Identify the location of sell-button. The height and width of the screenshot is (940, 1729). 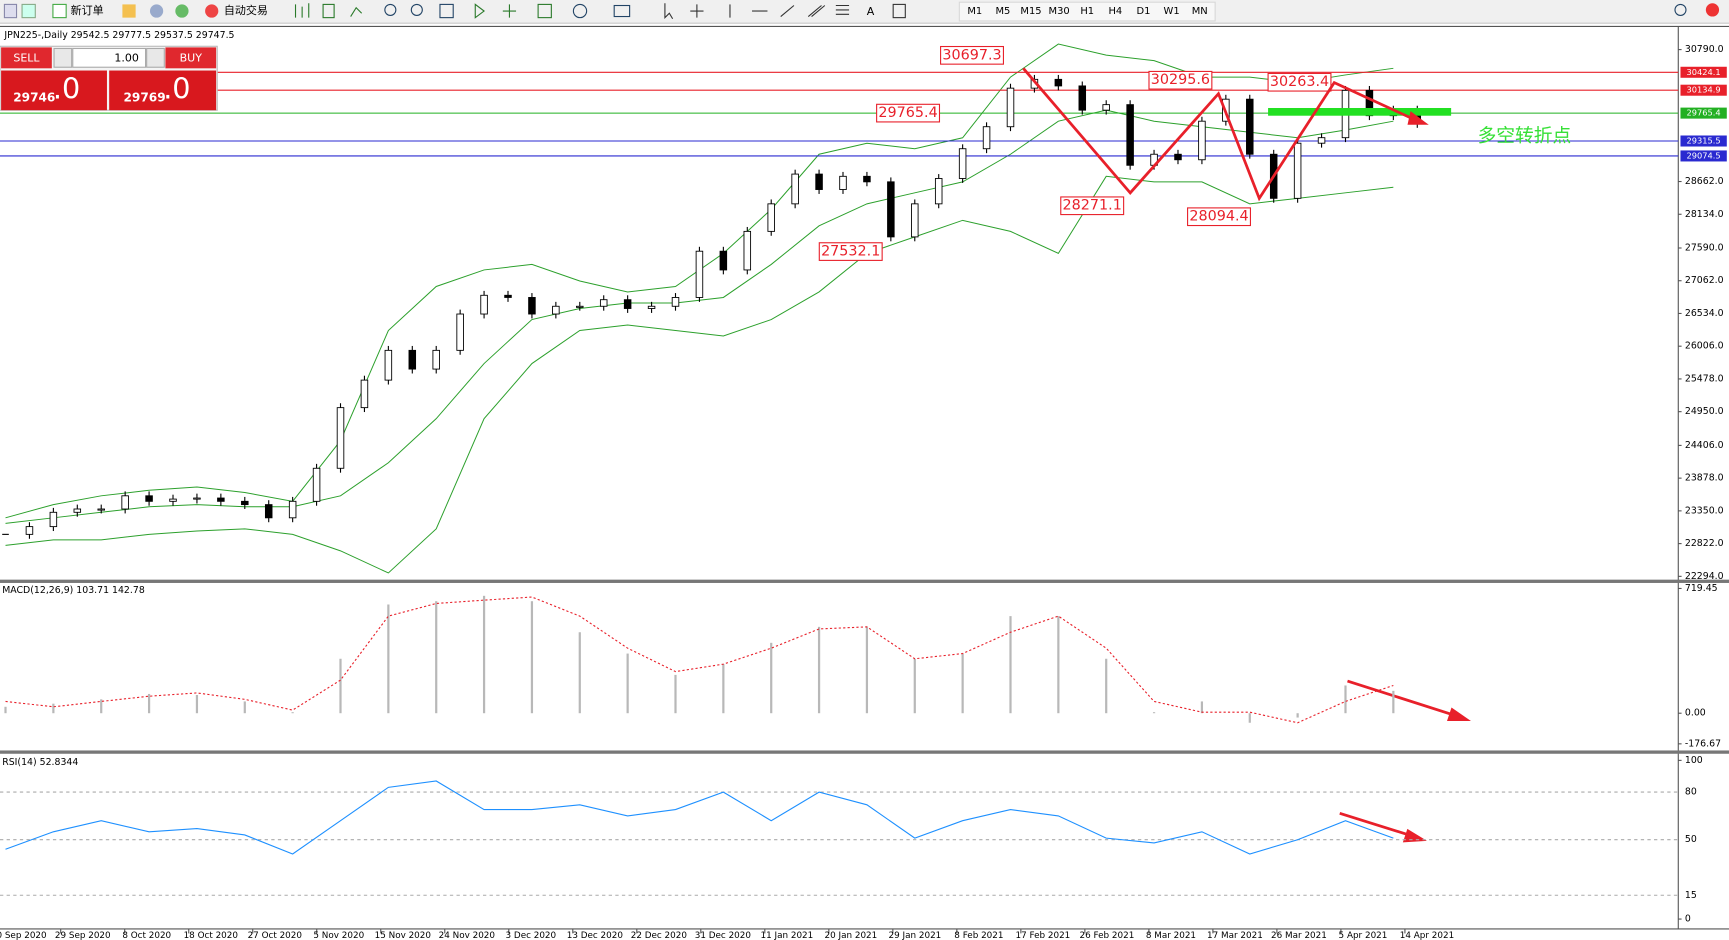
(26, 58).